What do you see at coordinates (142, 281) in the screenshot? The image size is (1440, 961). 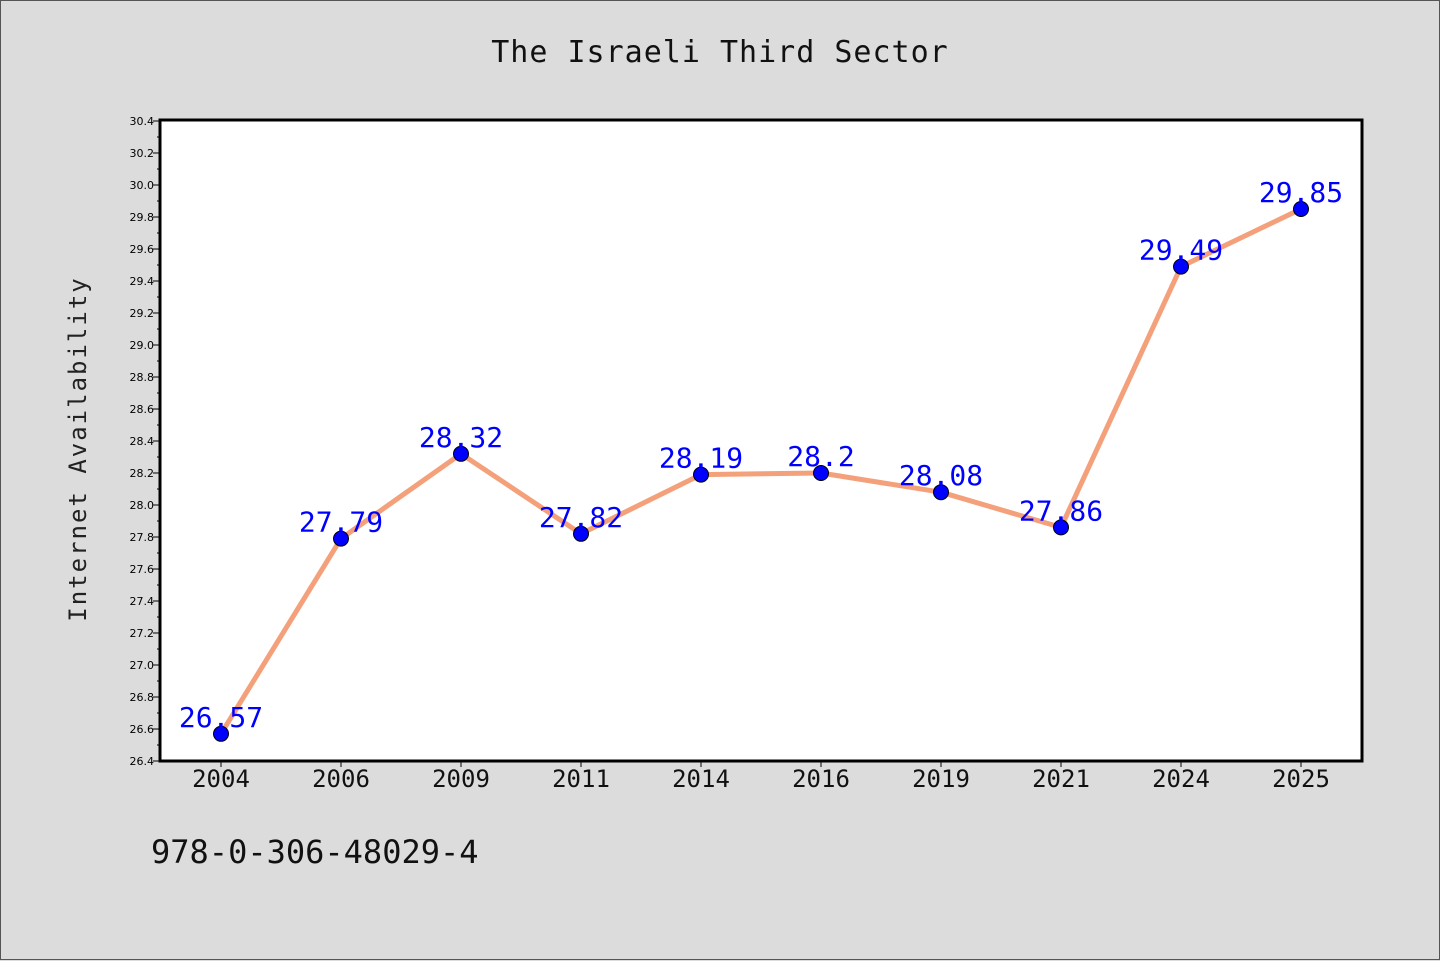 I see `y-tick-label: 29.4` at bounding box center [142, 281].